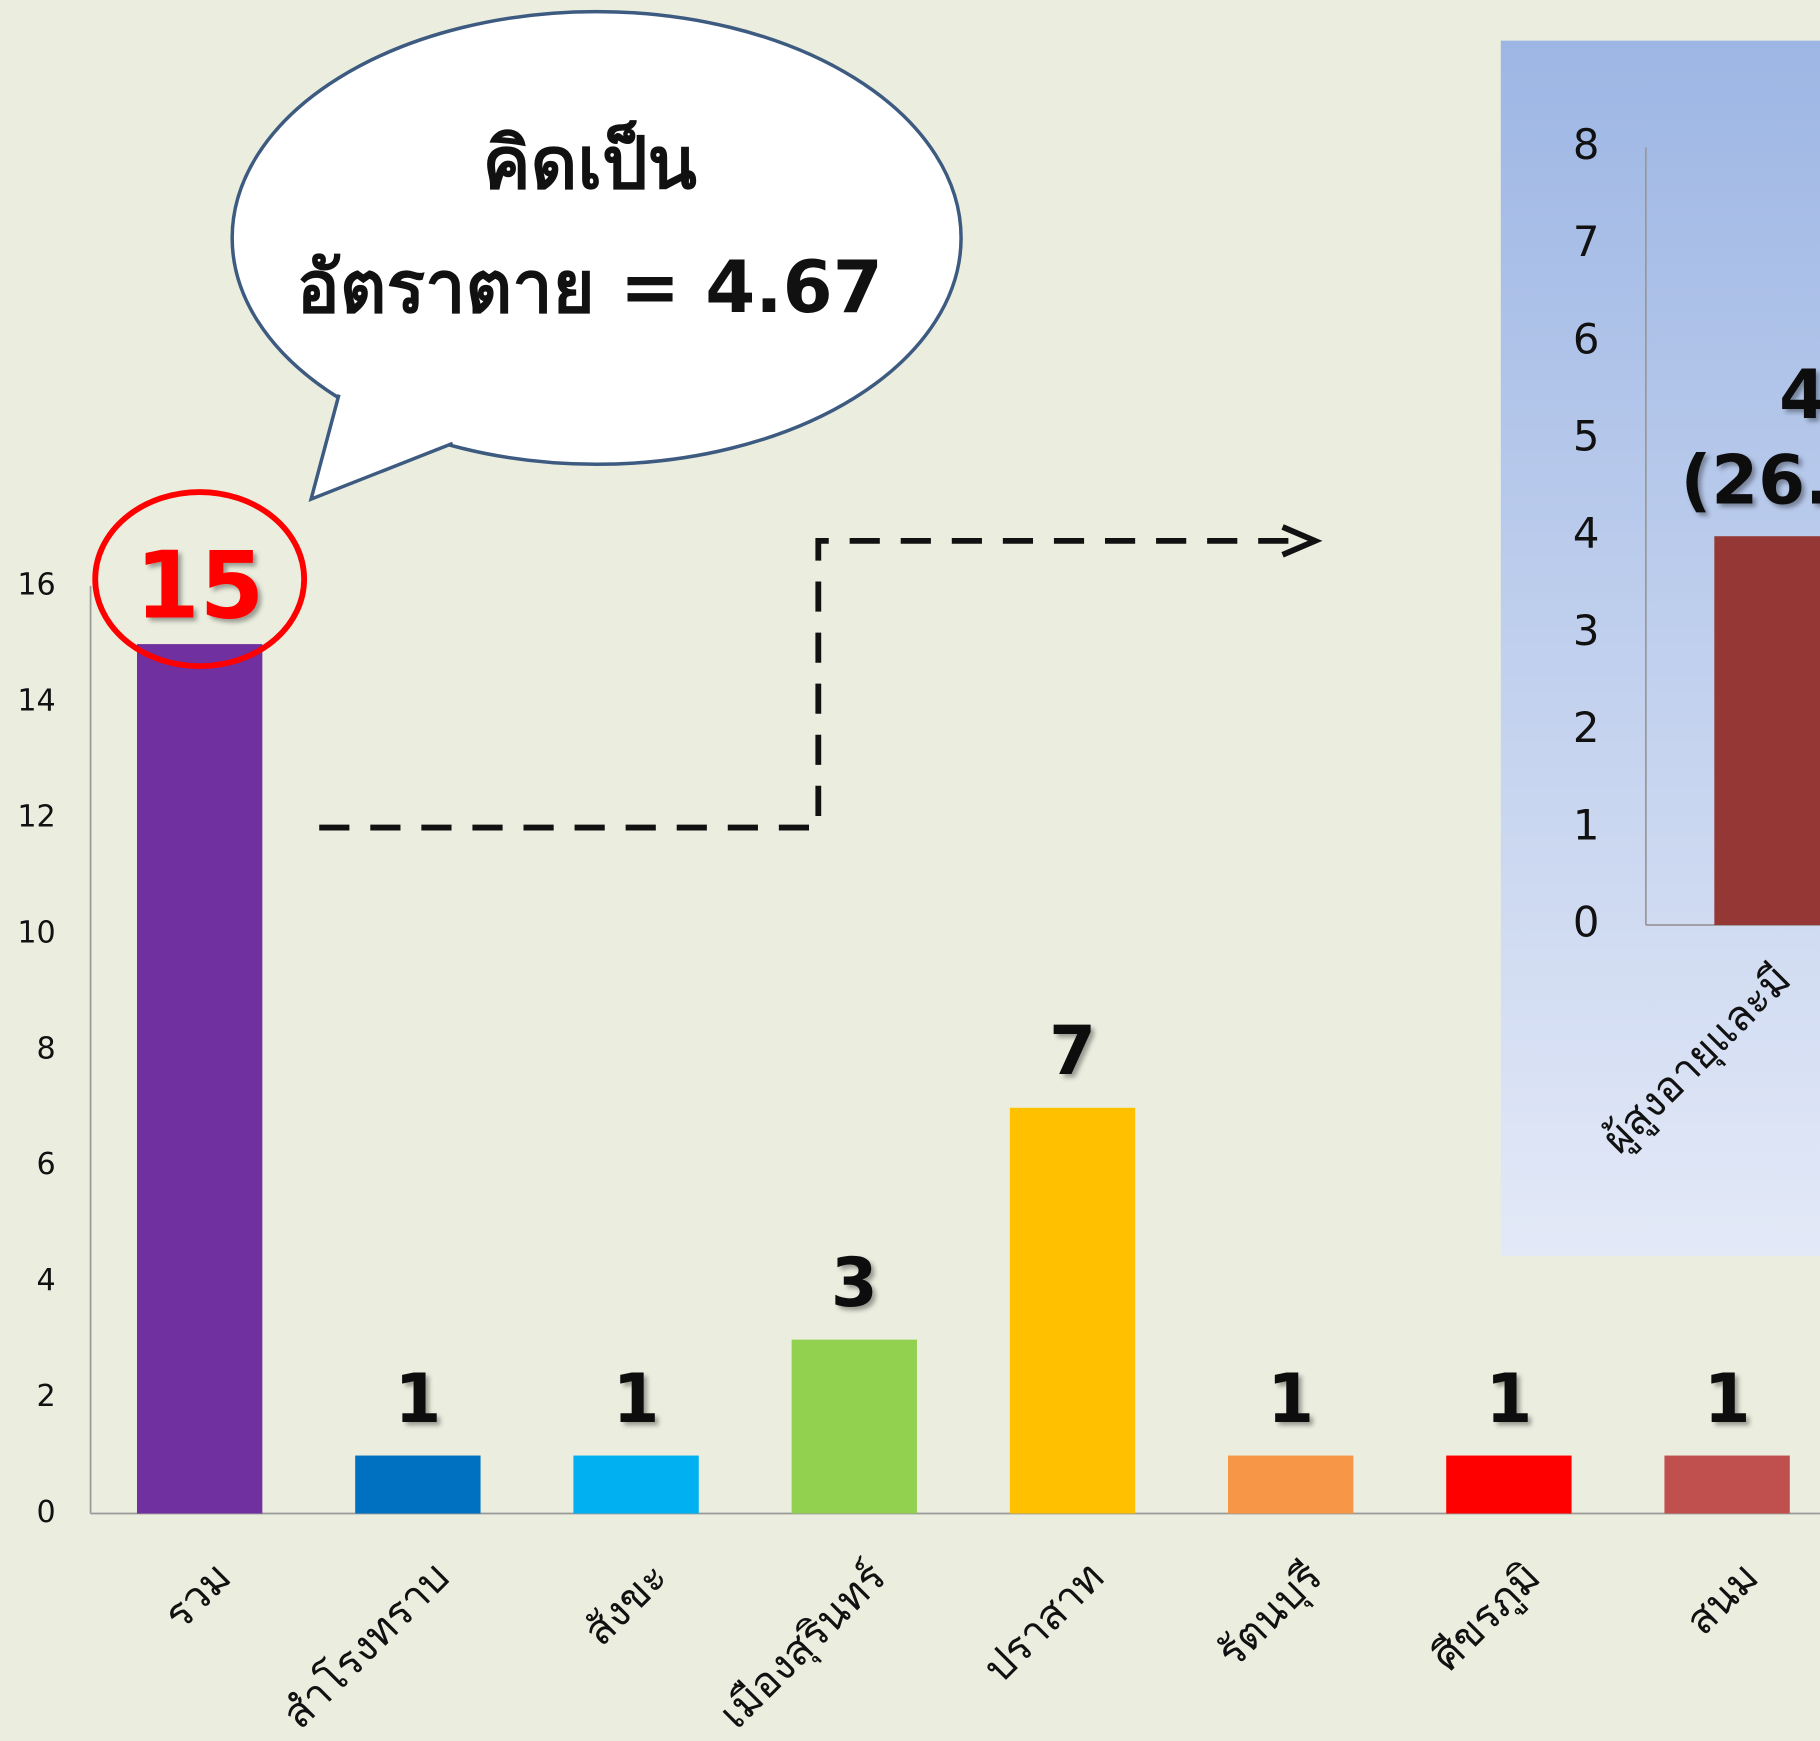  What do you see at coordinates (1072, 1051) in the screenshot?
I see `value-label: 7` at bounding box center [1072, 1051].